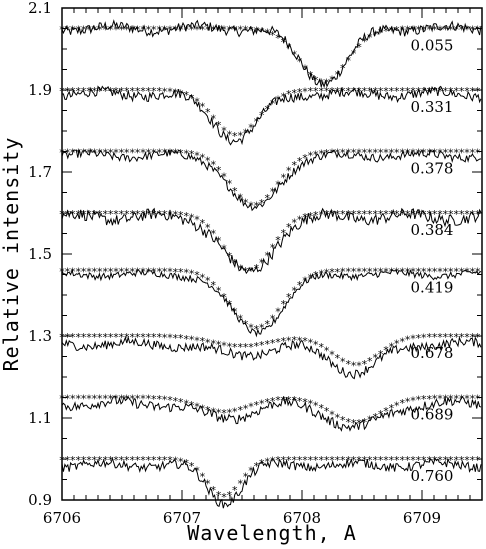 The width and height of the screenshot is (486, 549). Describe the element at coordinates (432, 415) in the screenshot. I see `phase-label: 0.689` at that location.